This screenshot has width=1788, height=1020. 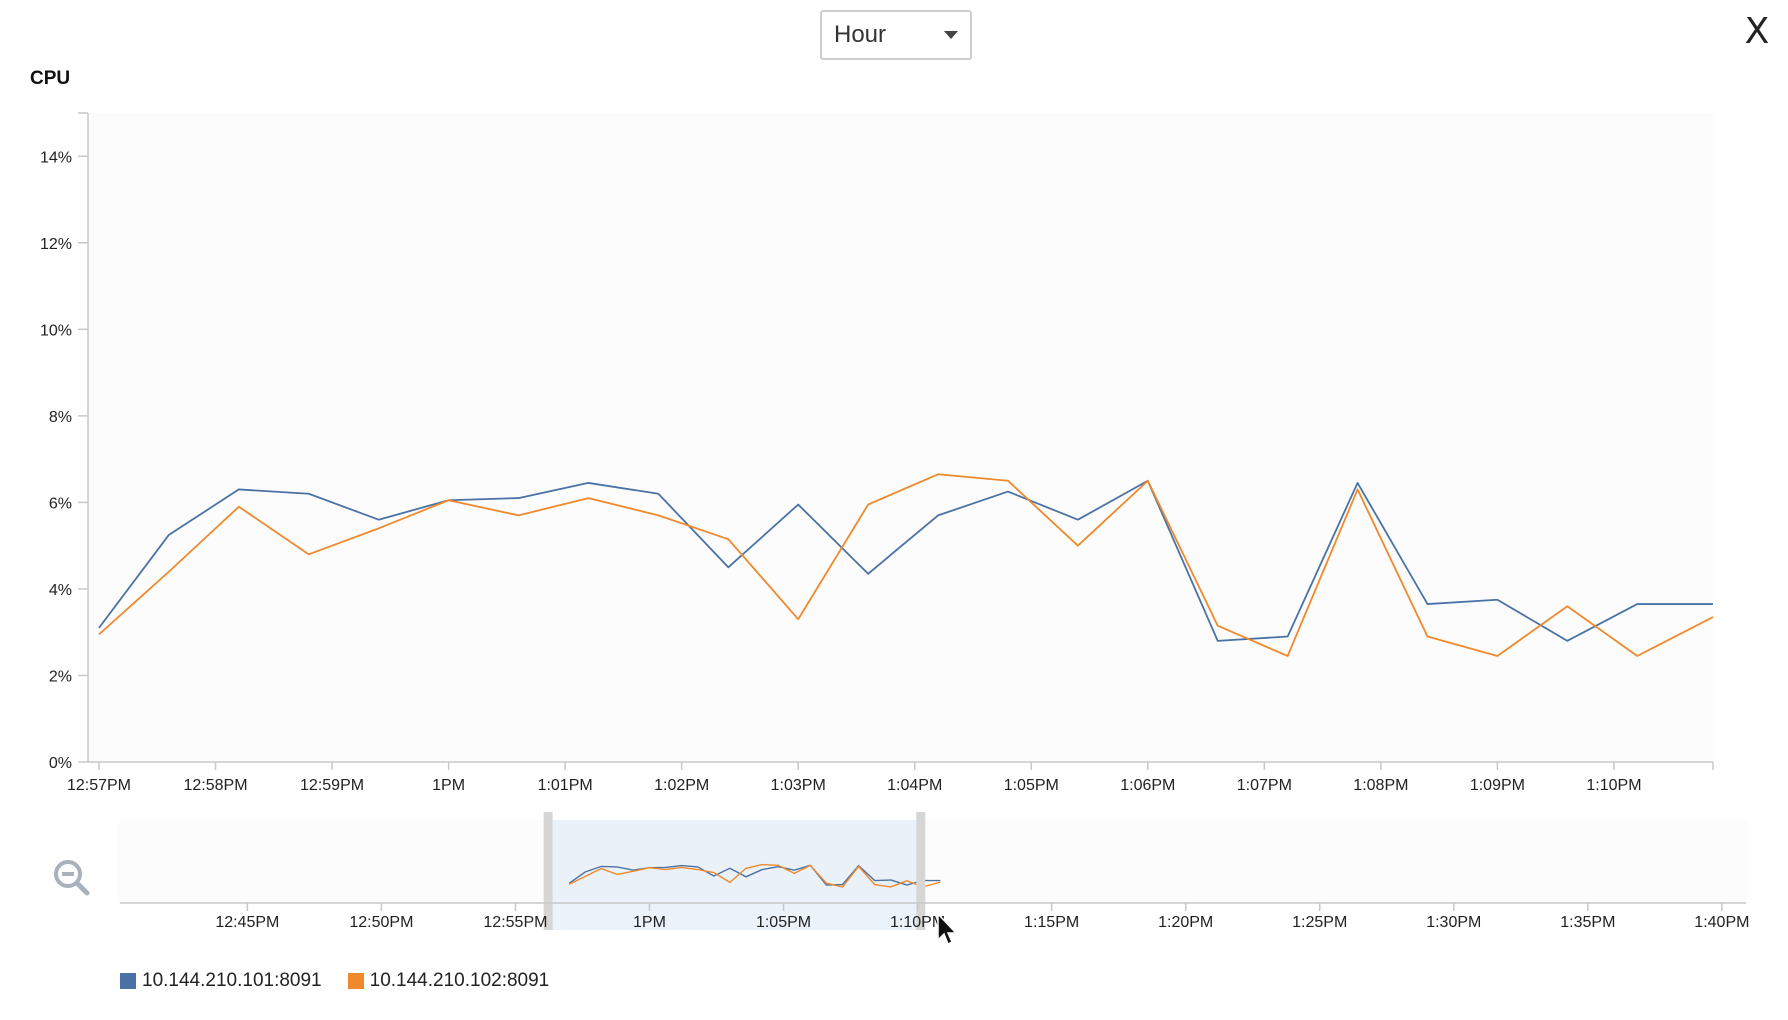 I want to click on navigator-tick-label: 12:50PM, so click(x=381, y=922).